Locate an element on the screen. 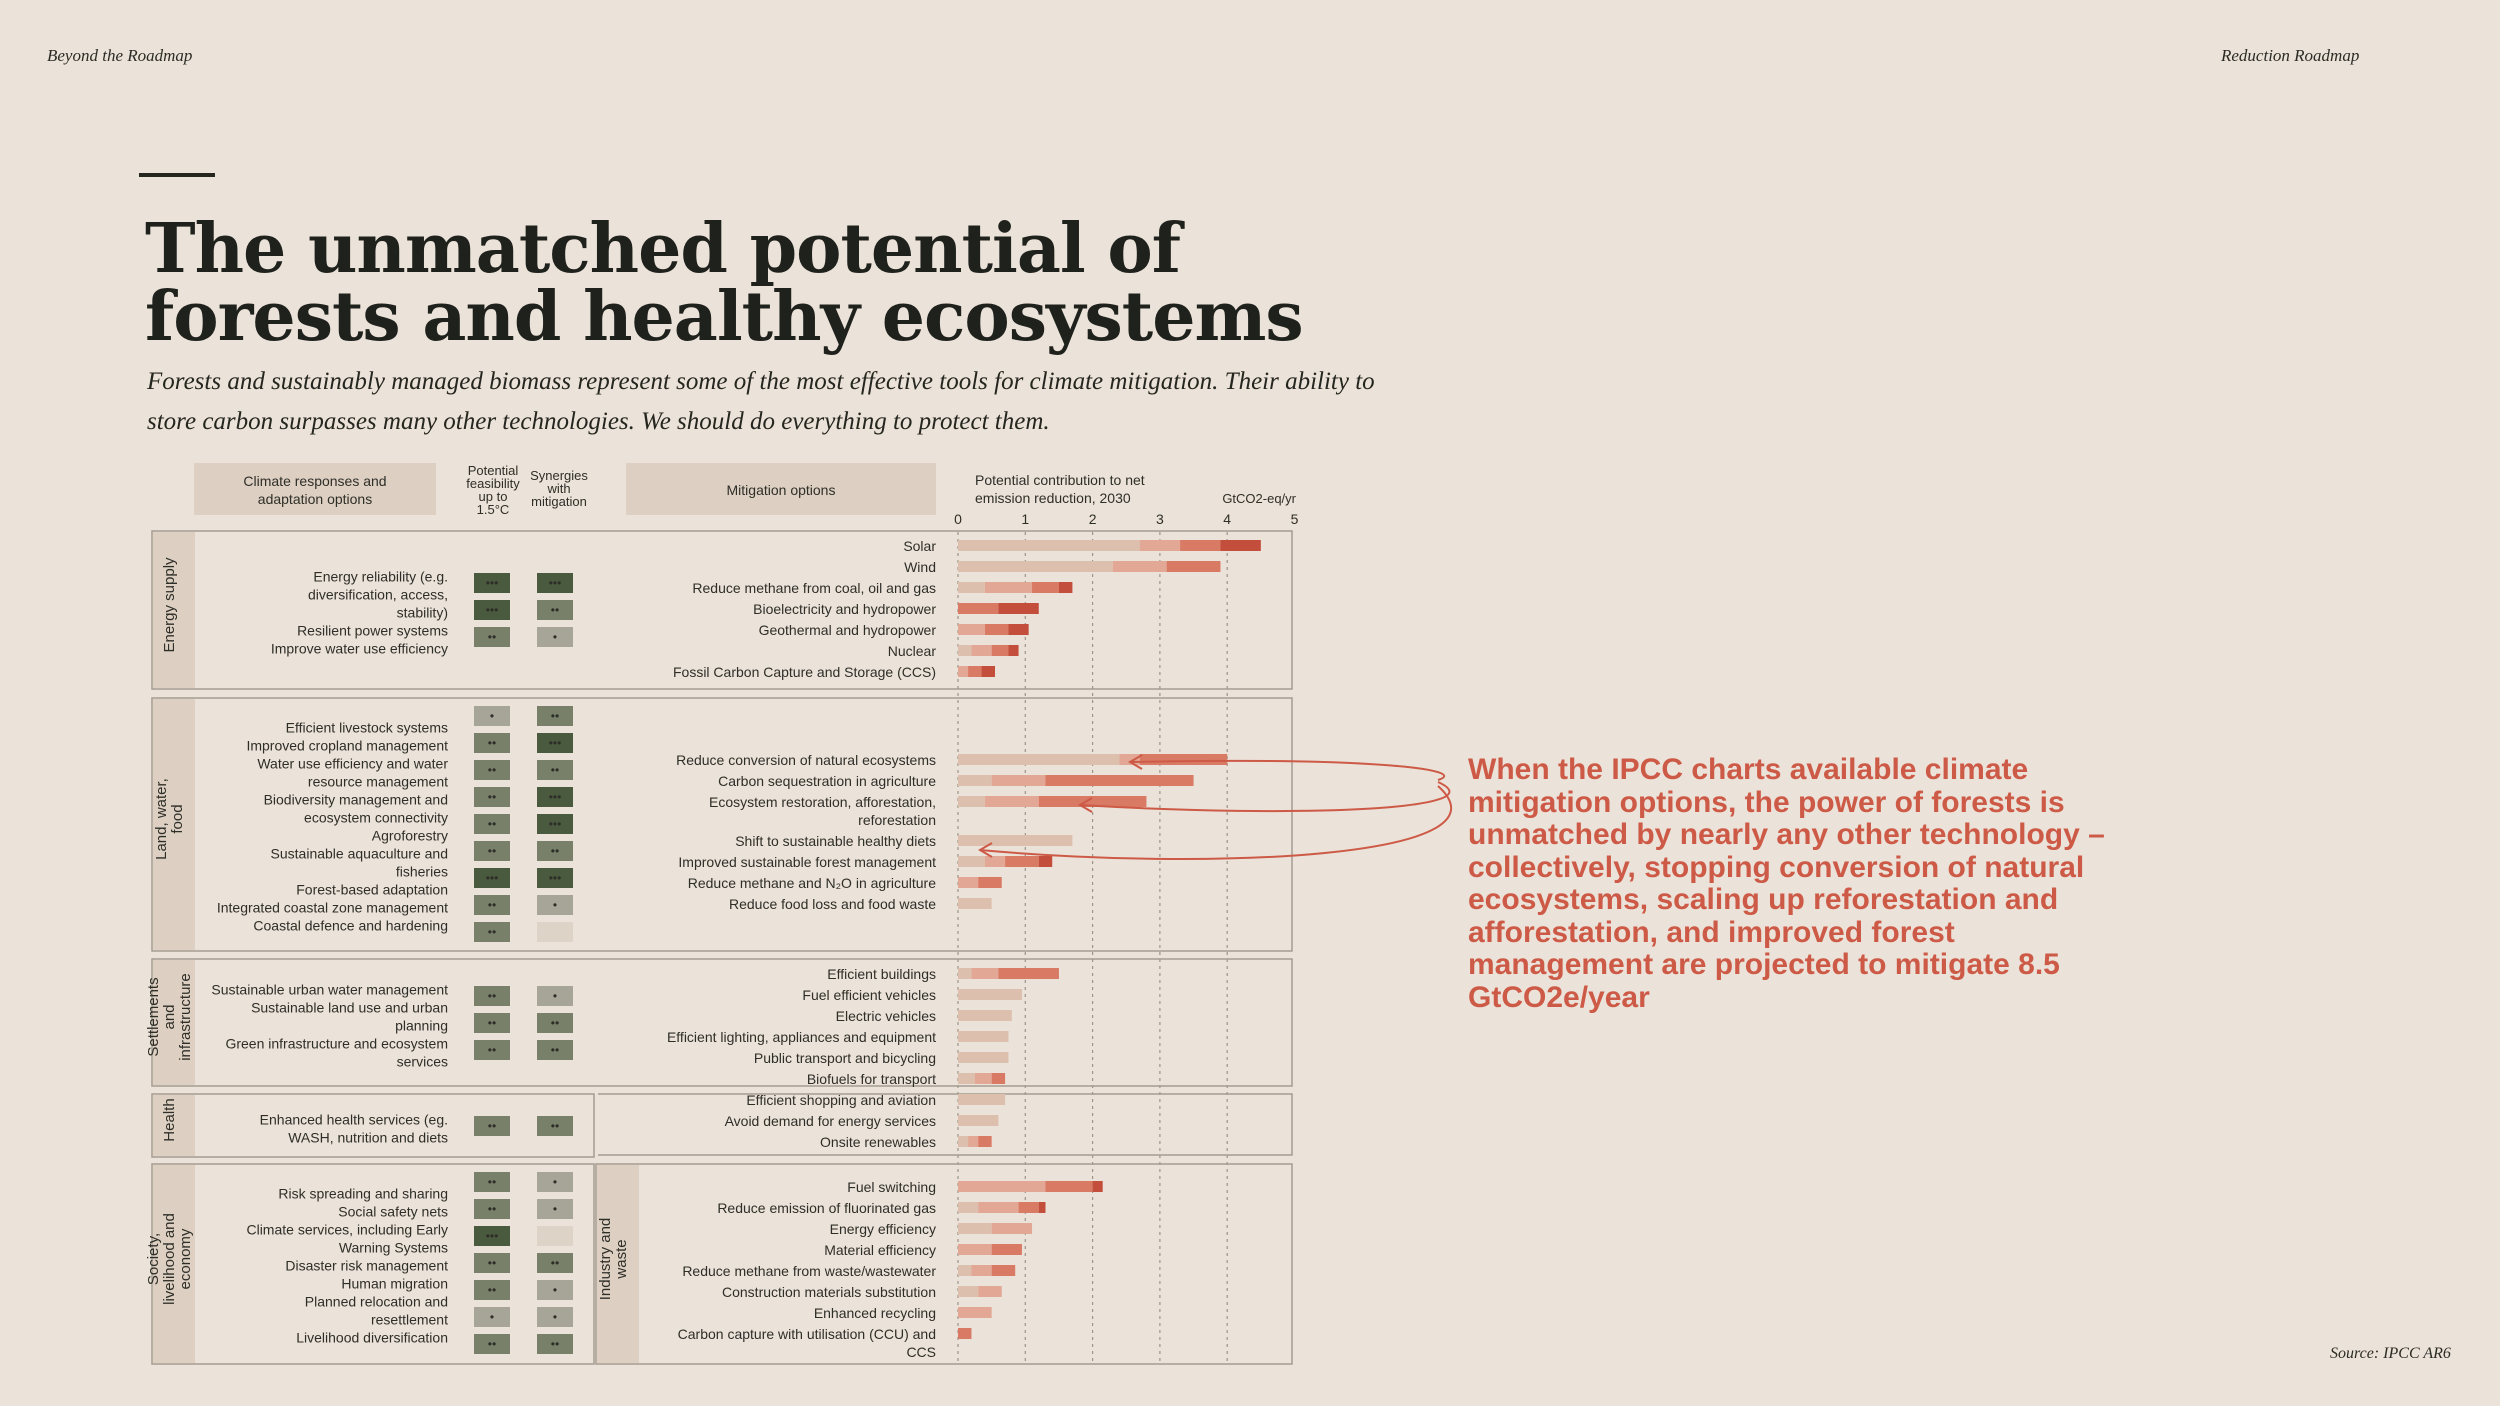 The width and height of the screenshot is (2500, 1406). x-tick-label: 5 is located at coordinates (1295, 519).